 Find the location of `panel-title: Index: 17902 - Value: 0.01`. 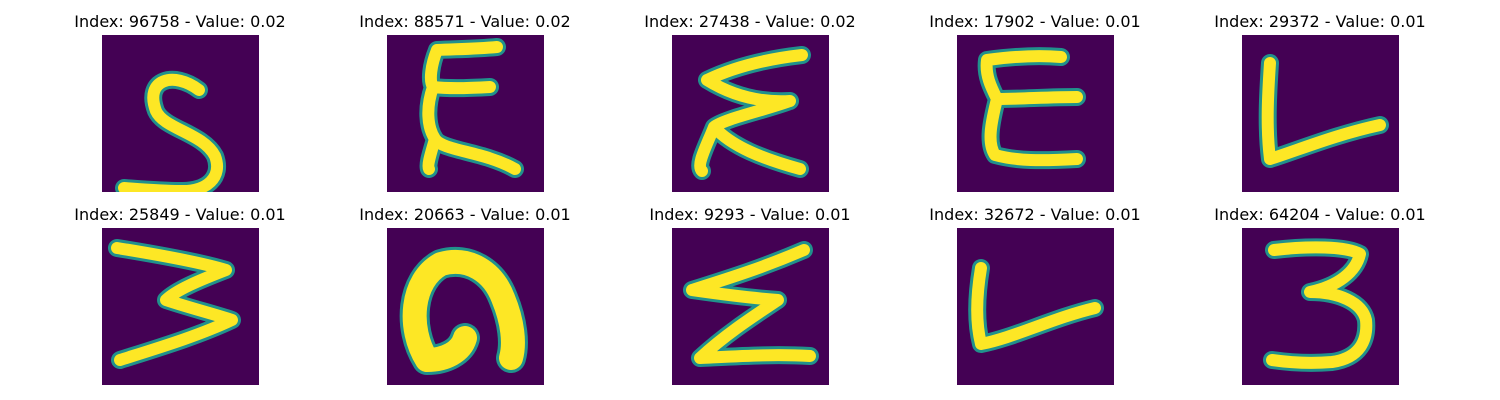

panel-title: Index: 17902 - Value: 0.01 is located at coordinates (1035, 21).